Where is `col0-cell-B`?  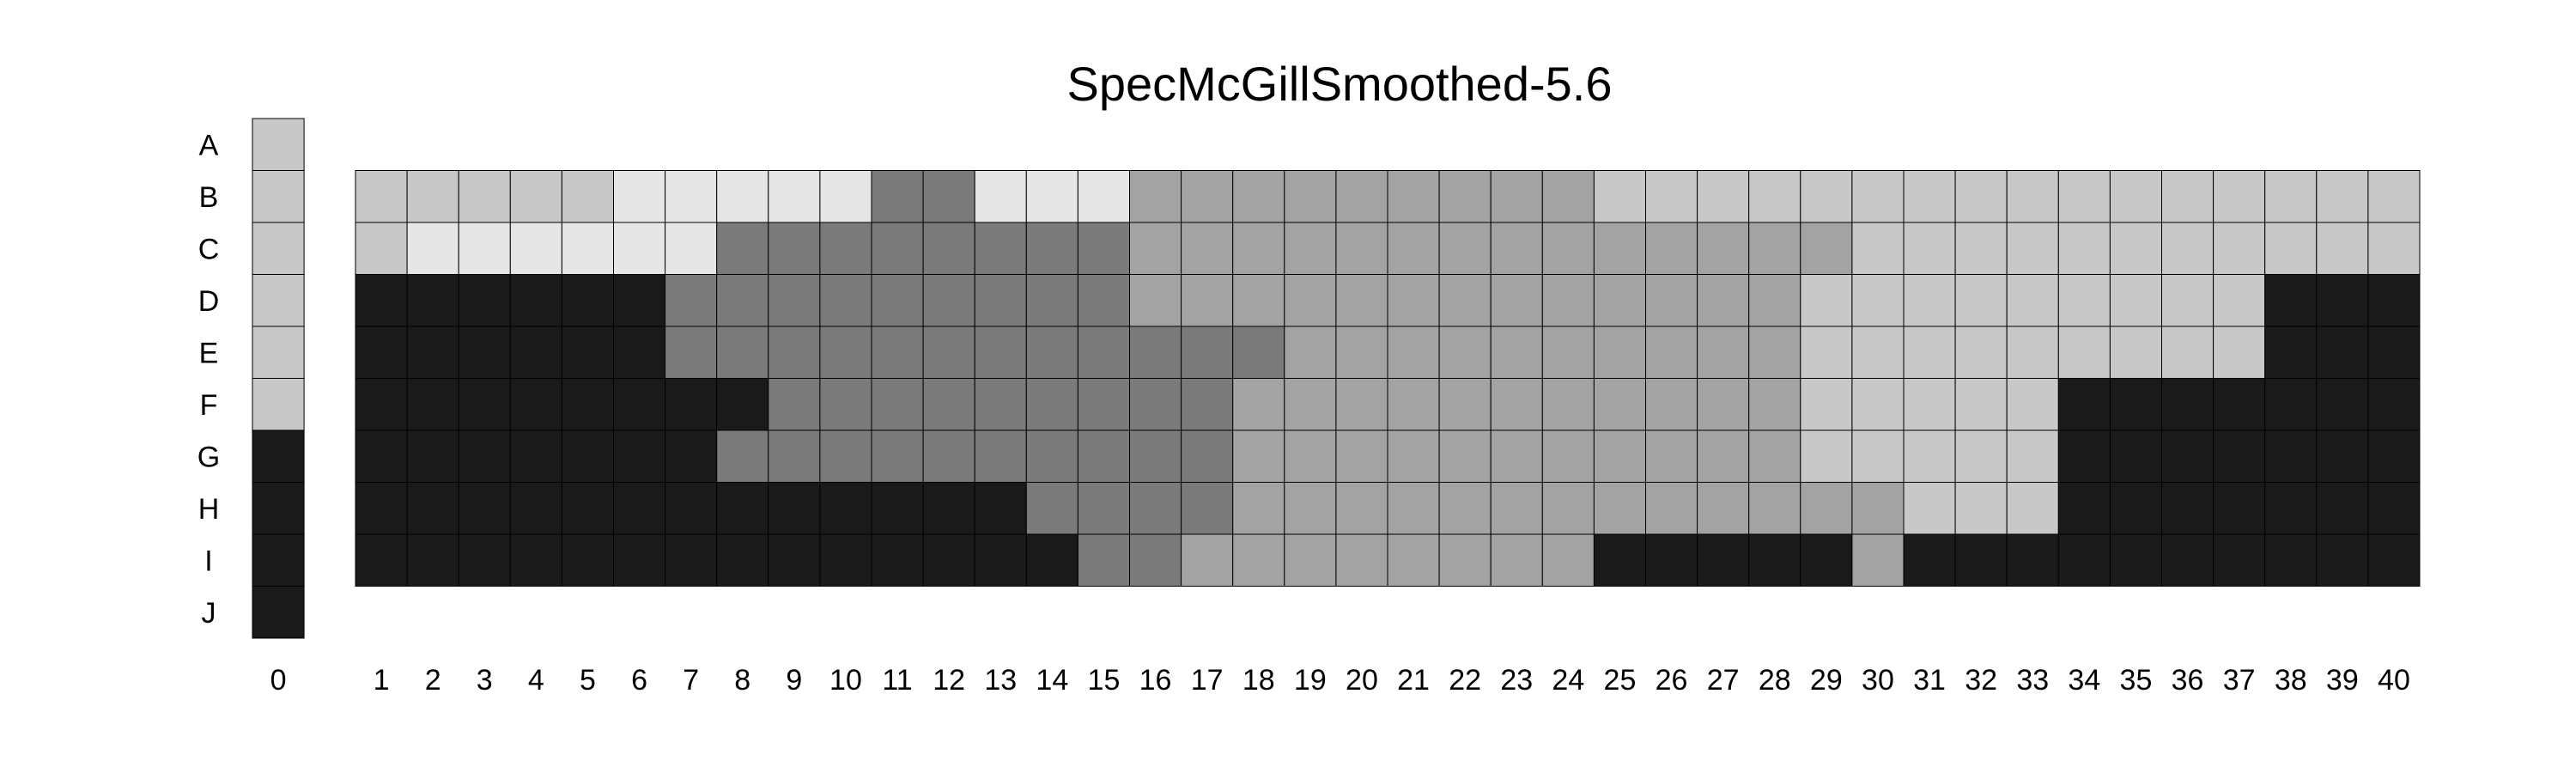 col0-cell-B is located at coordinates (279, 196).